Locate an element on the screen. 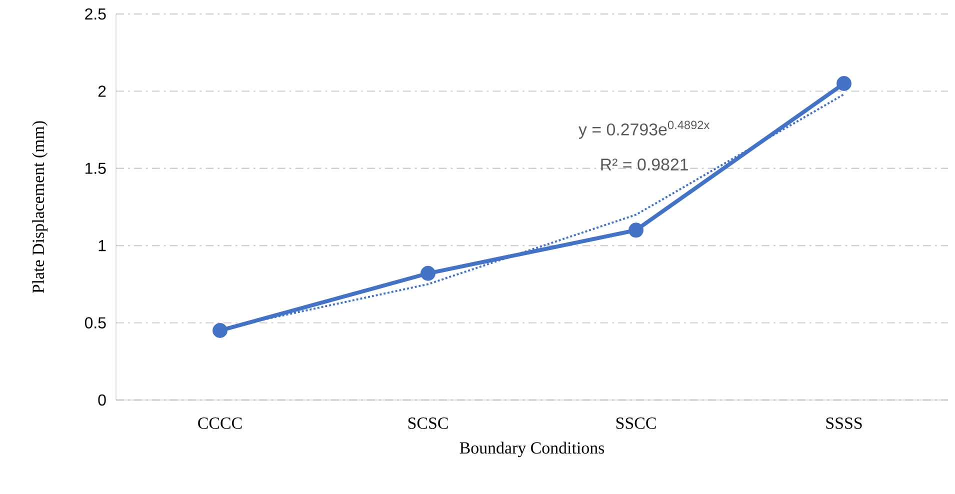 The width and height of the screenshot is (955, 494). x-tick-label: CCCC is located at coordinates (220, 423).